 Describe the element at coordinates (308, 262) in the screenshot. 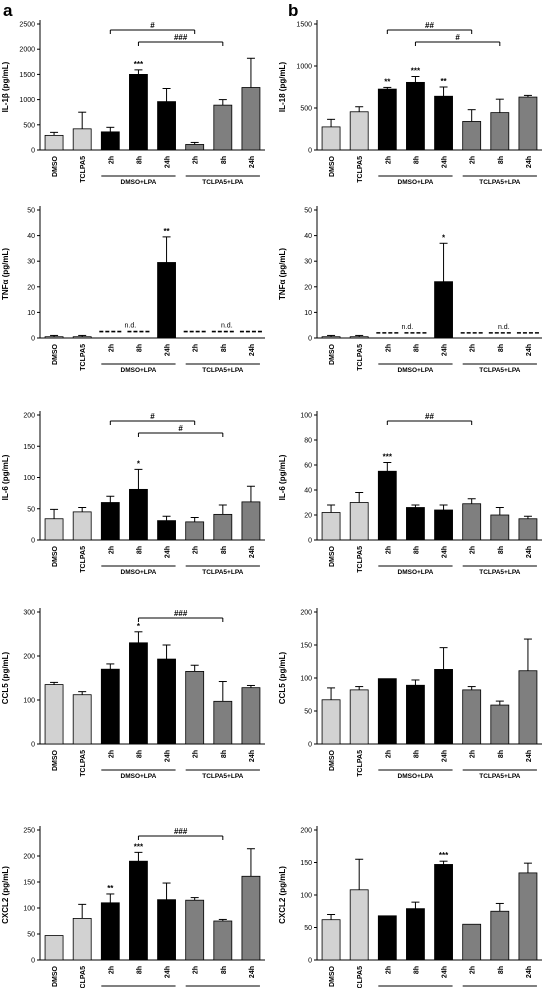

I see `y-tick-label: 30` at that location.